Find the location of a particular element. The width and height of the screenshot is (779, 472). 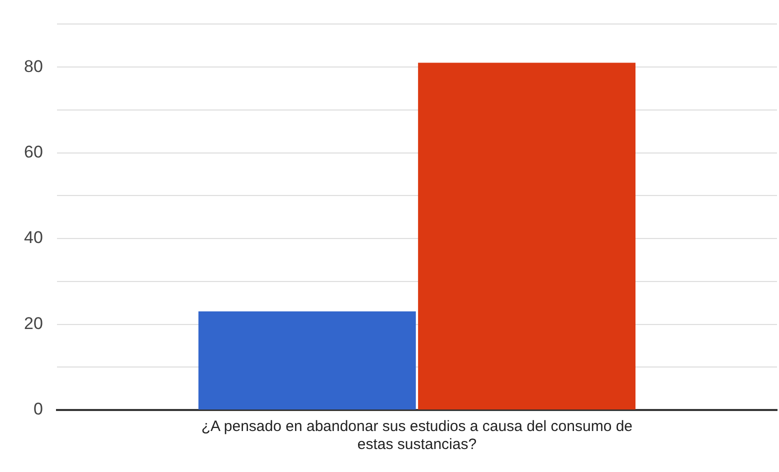

x-tick-label: ¿A pensado en abandonar sus estudios a causa del consumo de estas sustancias? is located at coordinates (417, 436).